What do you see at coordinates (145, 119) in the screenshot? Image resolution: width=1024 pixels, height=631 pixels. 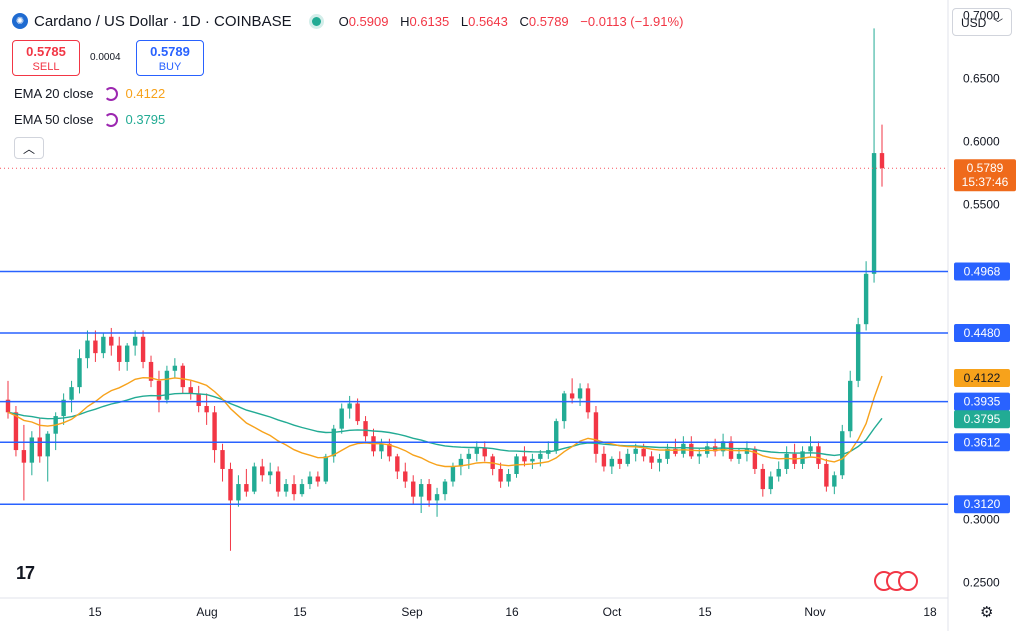 I see `indicator-value: 0.3795` at bounding box center [145, 119].